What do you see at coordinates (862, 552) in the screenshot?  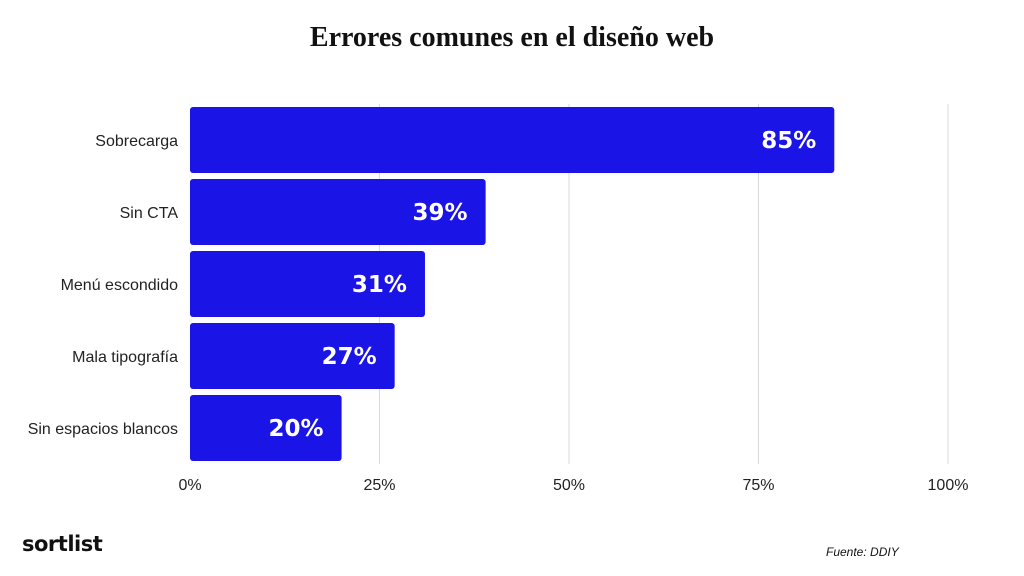 I see `source-note: Fuente: DDIY` at bounding box center [862, 552].